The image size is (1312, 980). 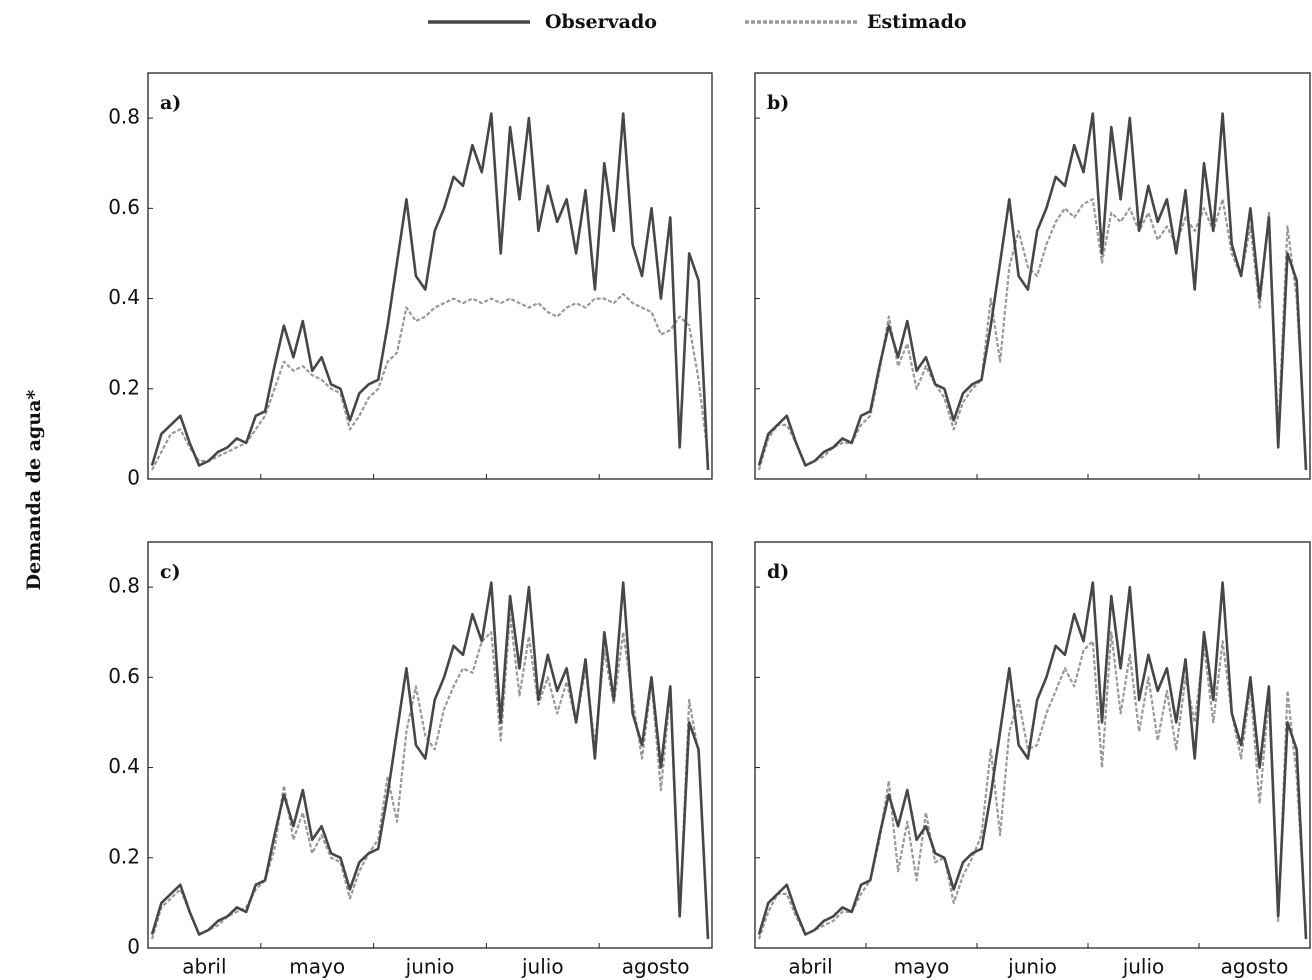 What do you see at coordinates (34, 490) in the screenshot?
I see `y-axis-label: Demanda de agua*` at bounding box center [34, 490].